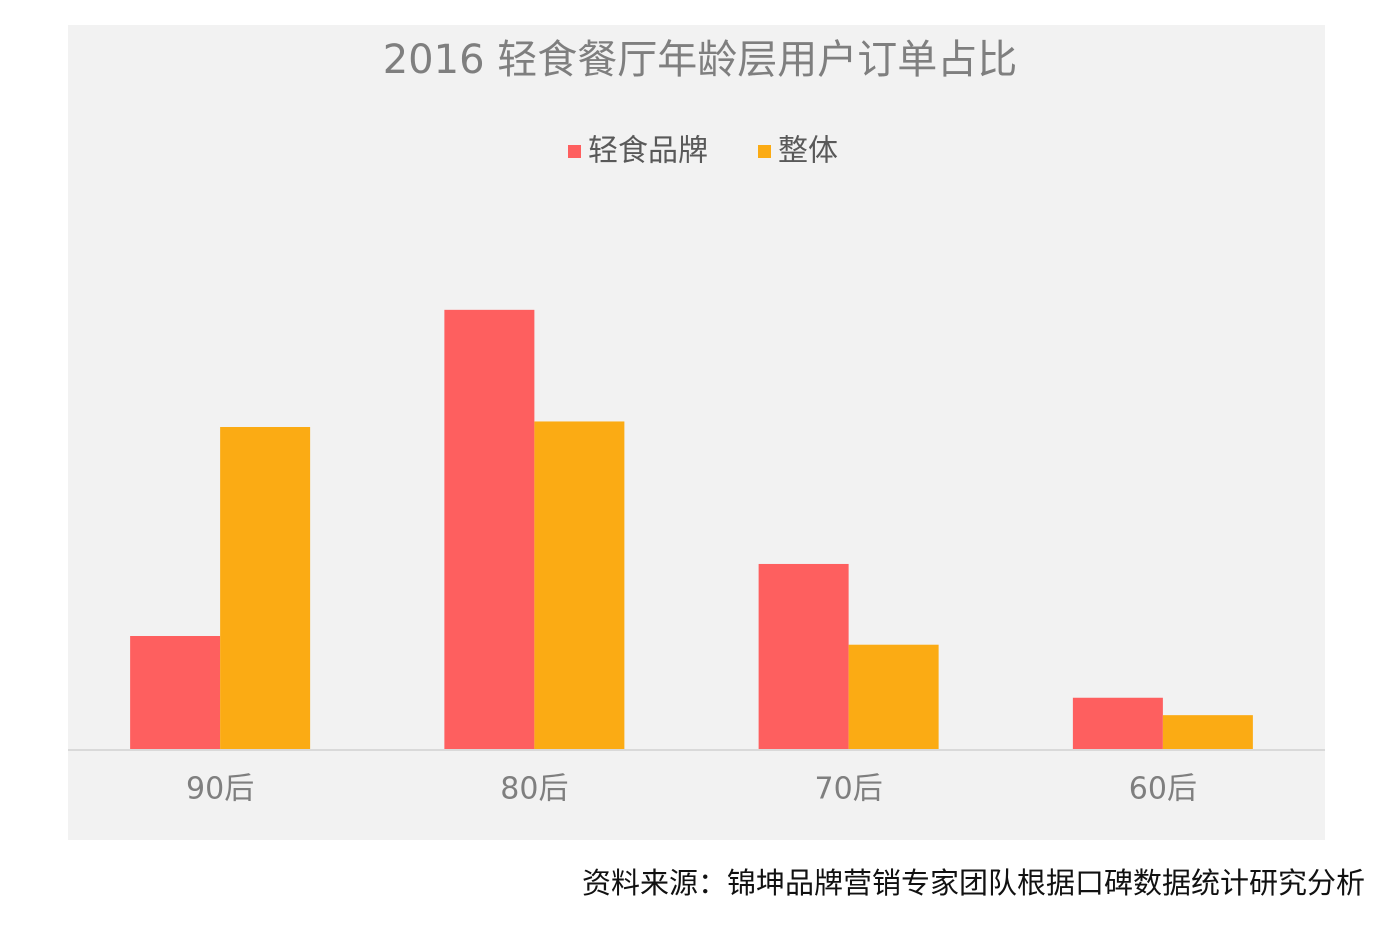  Describe the element at coordinates (700, 60) in the screenshot. I see `chart-title: 2016 轻食餐厅年龄层用户订单占比` at that location.